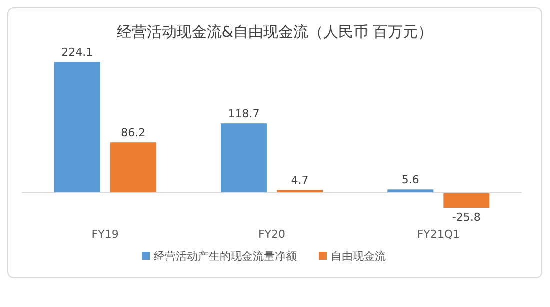 This screenshot has width=550, height=307. What do you see at coordinates (275, 32) in the screenshot?
I see `chart-title: 经营活动现金流&自由现金流（人民币 百万元）` at bounding box center [275, 32].